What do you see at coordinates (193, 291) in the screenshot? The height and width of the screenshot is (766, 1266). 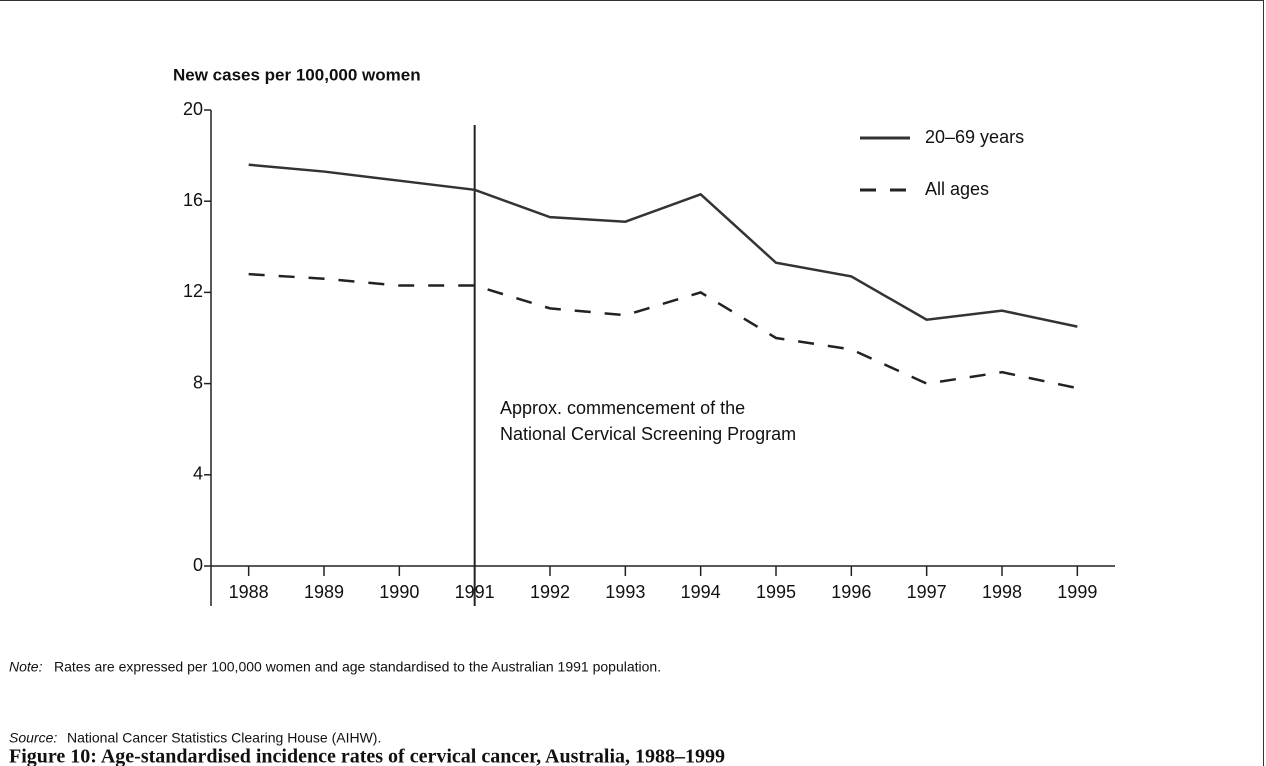 I see `y-tick-label: 12` at bounding box center [193, 291].